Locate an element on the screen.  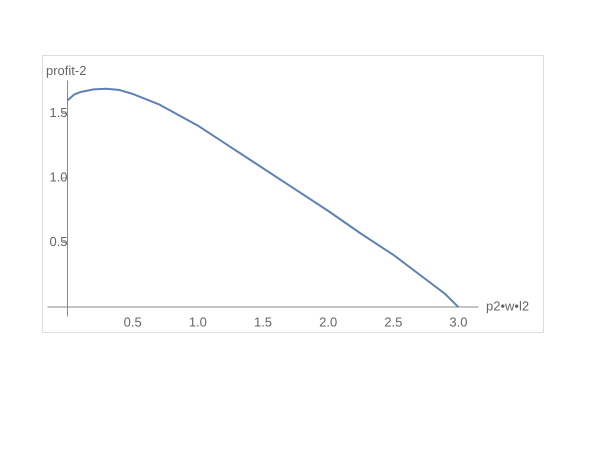
x-tick-label: 3.0 is located at coordinates (458, 322).